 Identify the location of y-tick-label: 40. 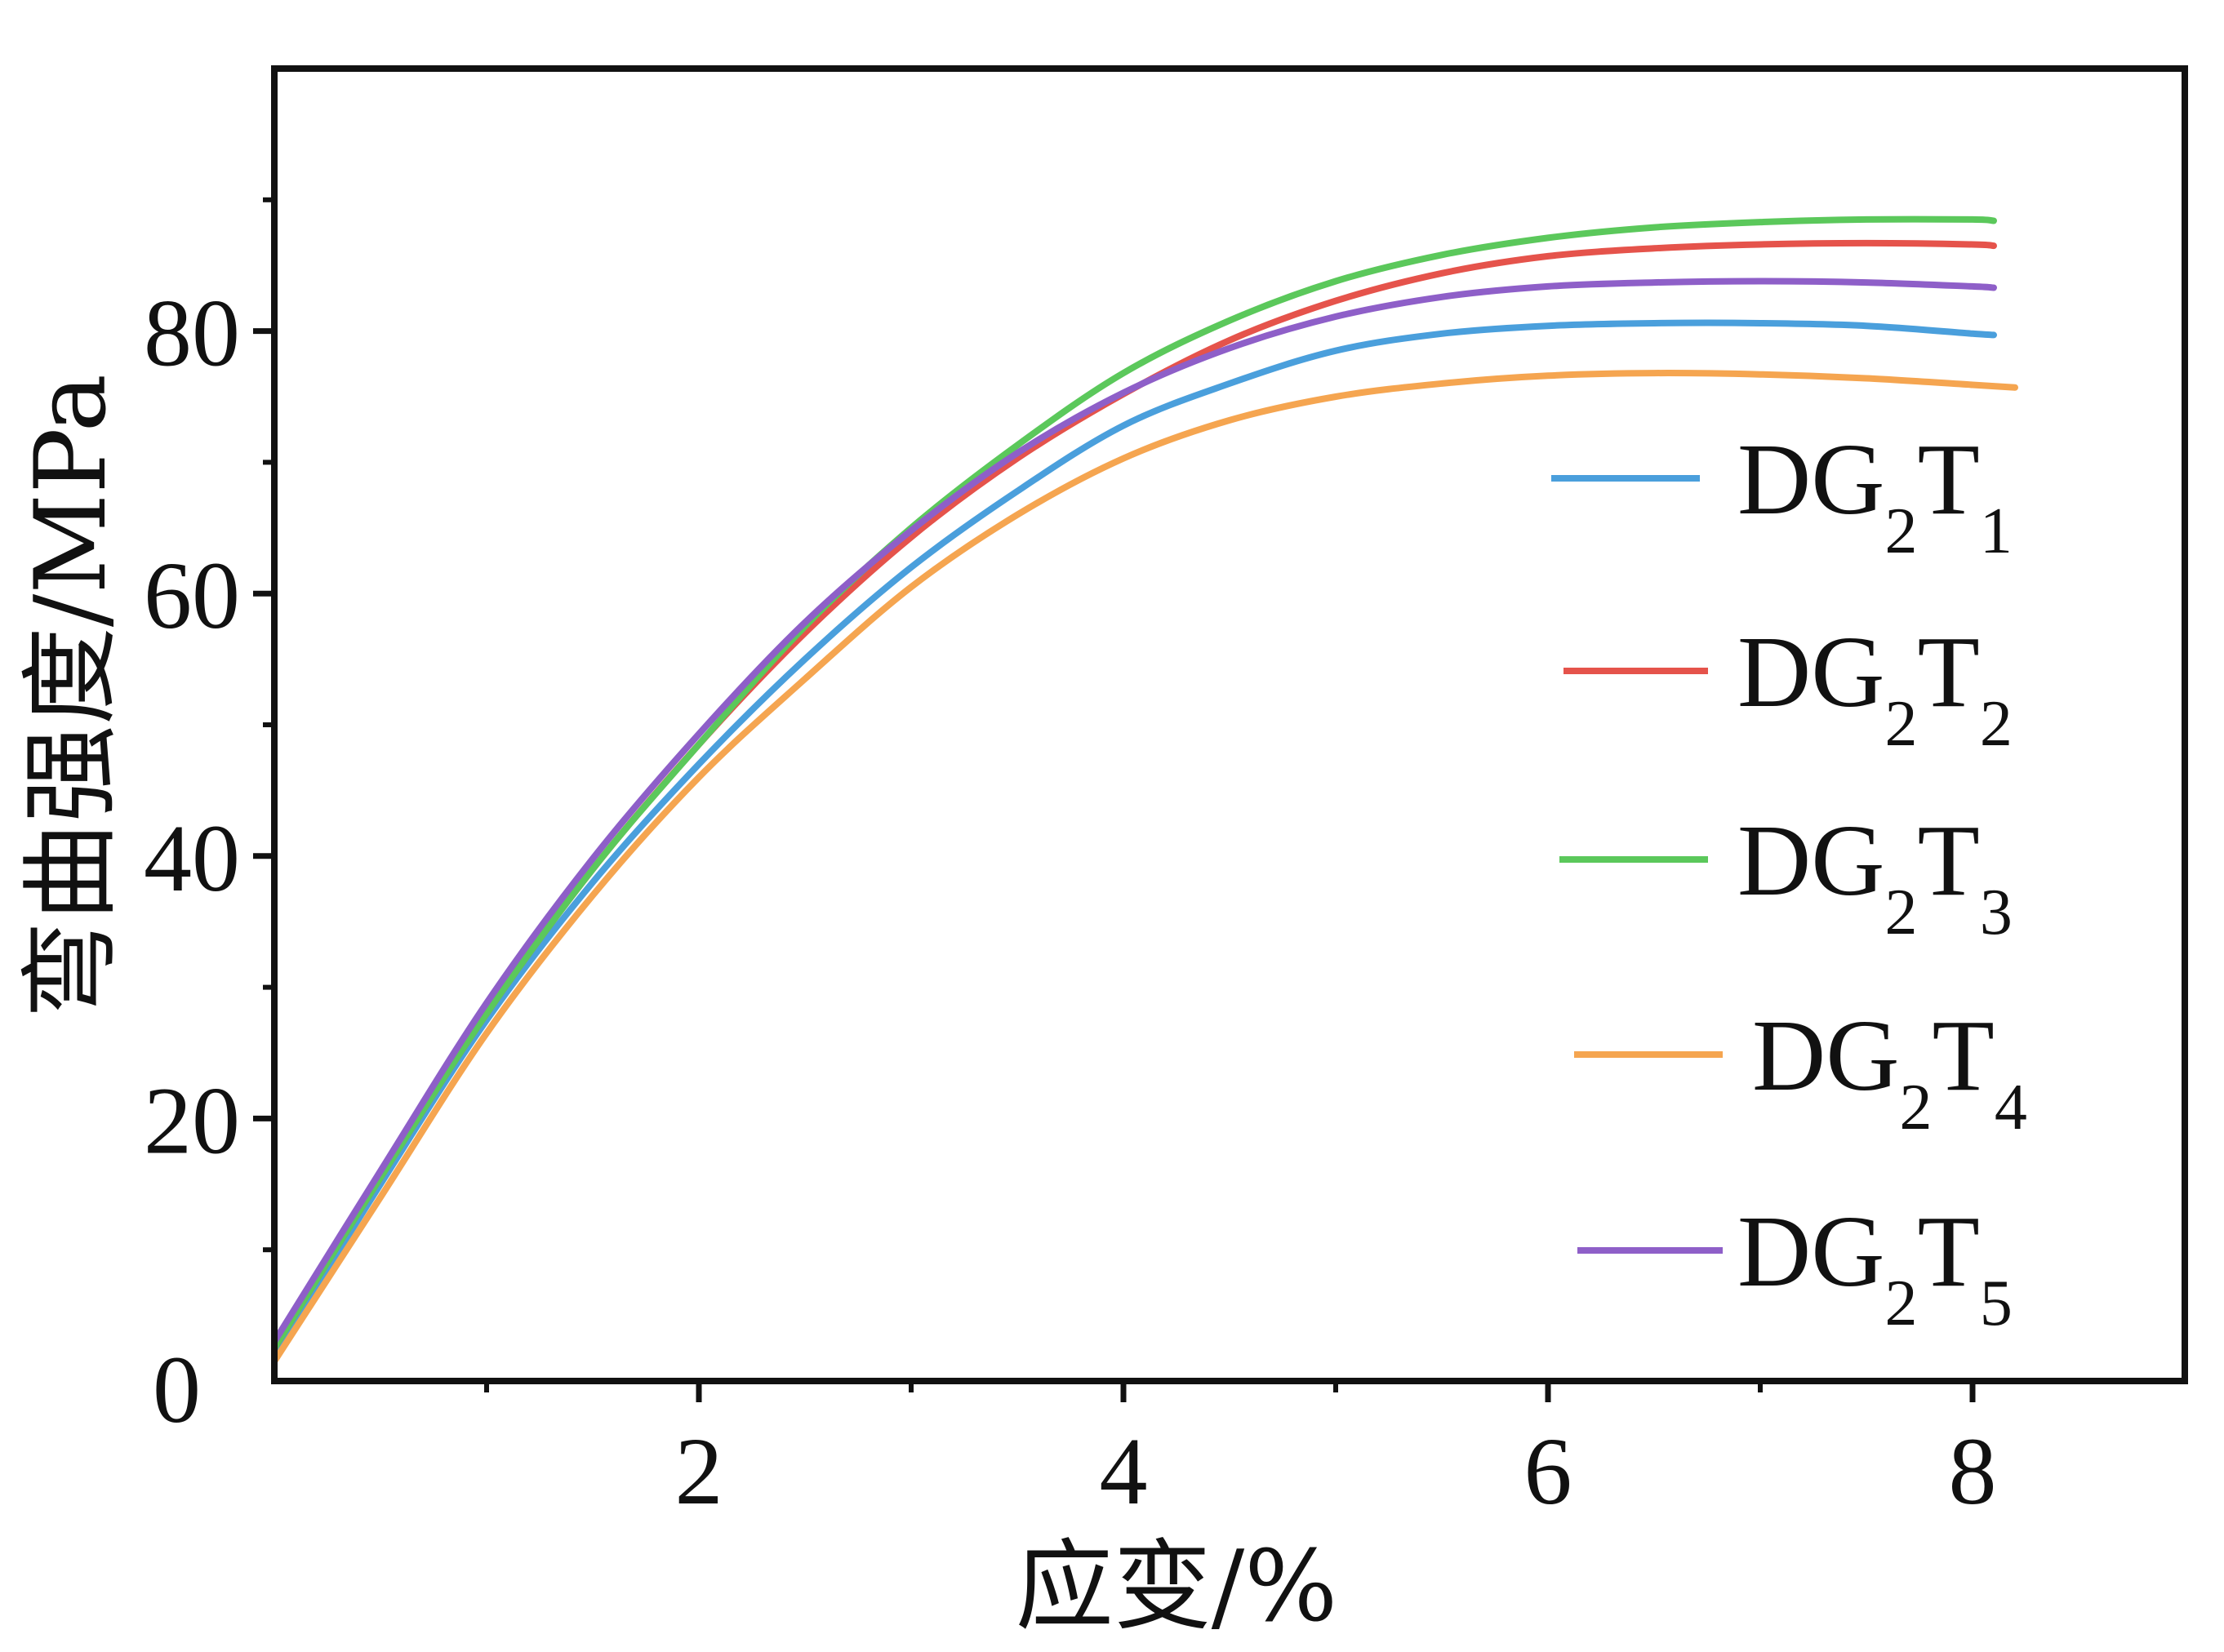
(192, 858).